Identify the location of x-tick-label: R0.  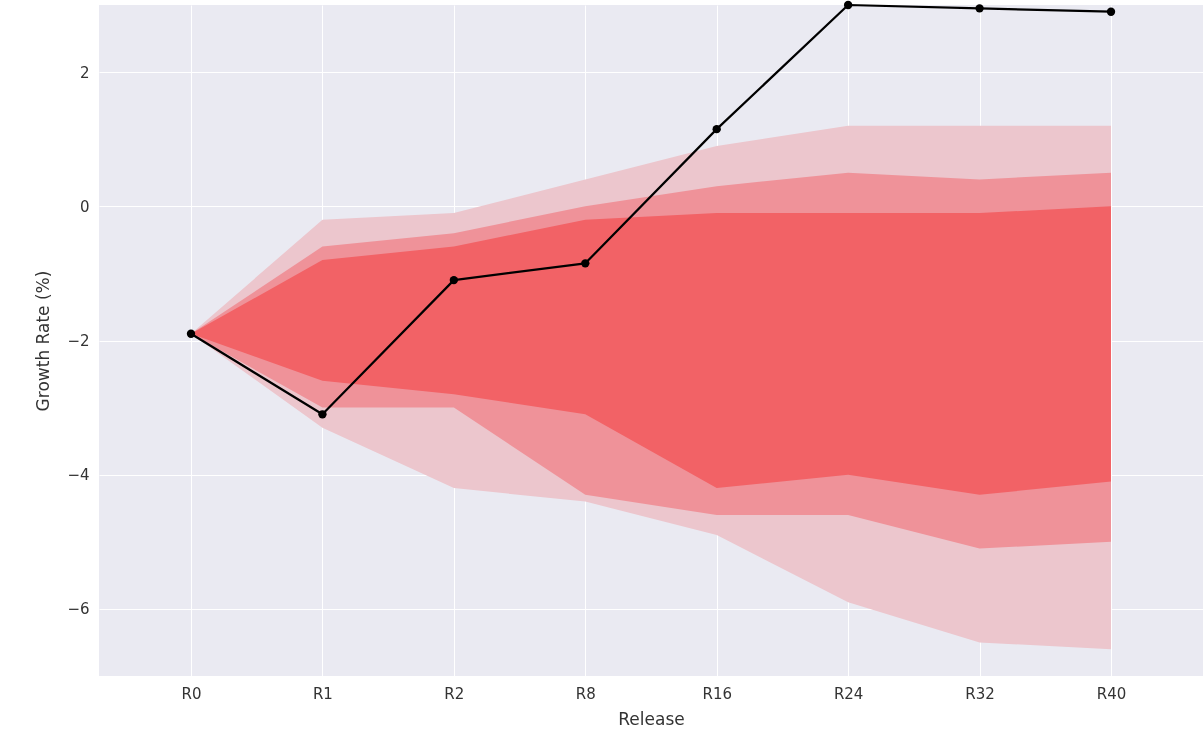
(191, 693).